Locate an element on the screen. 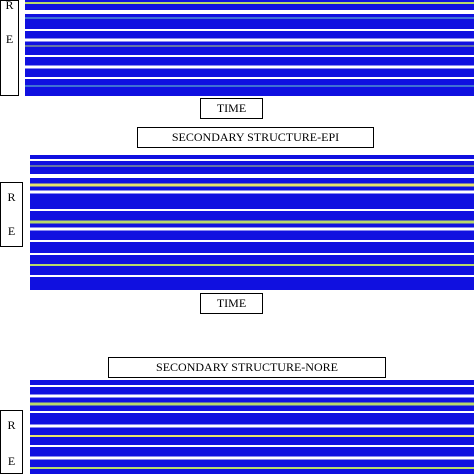 Image resolution: width=474 pixels, height=474 pixels. panel-title: SECONDARY STRUCTURE-NORE is located at coordinates (247, 367).